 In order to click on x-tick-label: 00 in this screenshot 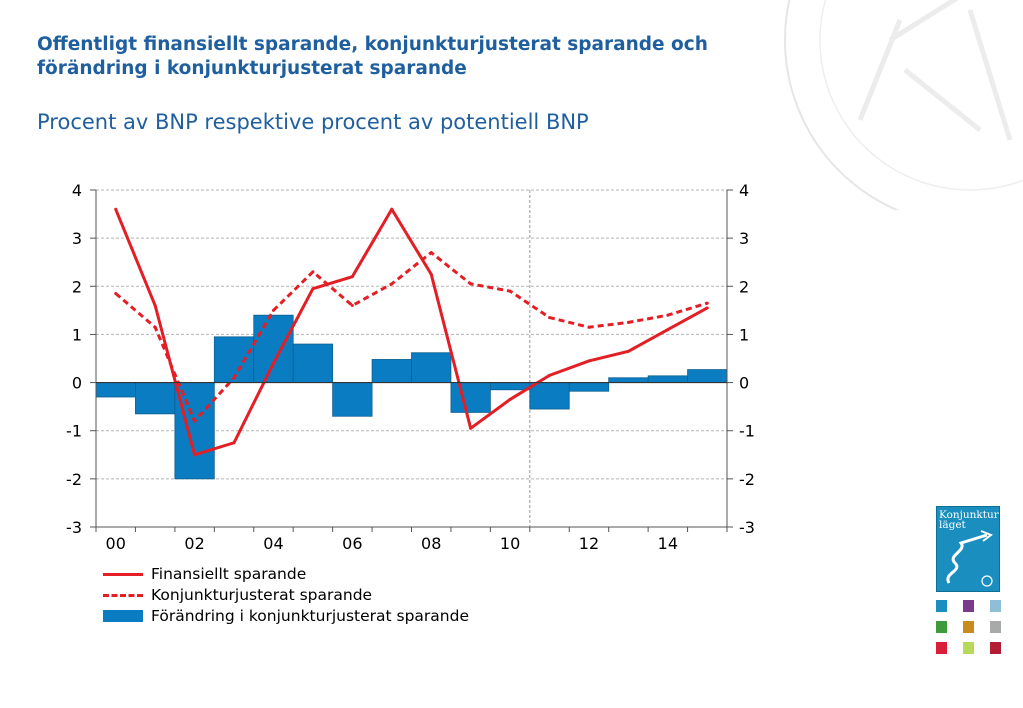, I will do `click(116, 543)`.